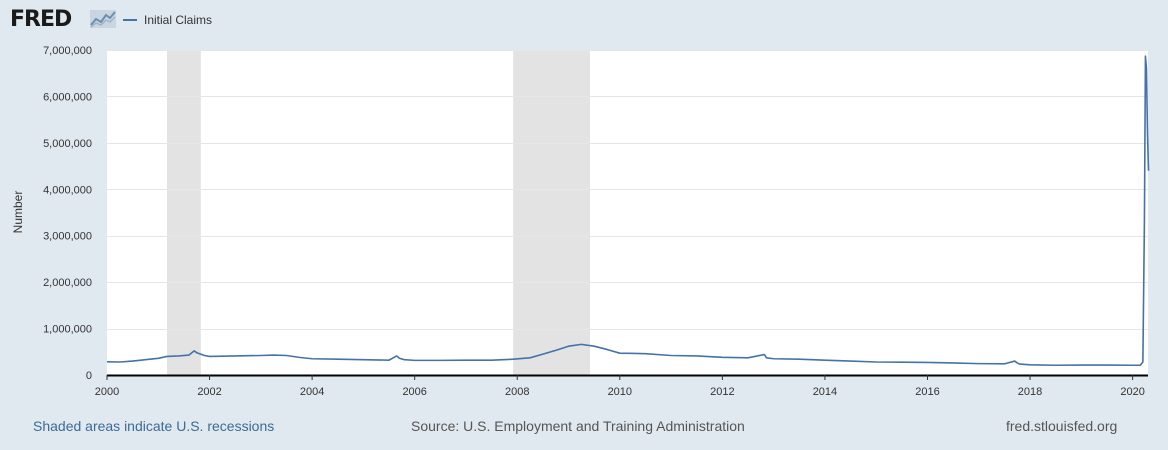 This screenshot has height=450, width=1168. Describe the element at coordinates (209, 392) in the screenshot. I see `x-tick-label: 2002` at that location.